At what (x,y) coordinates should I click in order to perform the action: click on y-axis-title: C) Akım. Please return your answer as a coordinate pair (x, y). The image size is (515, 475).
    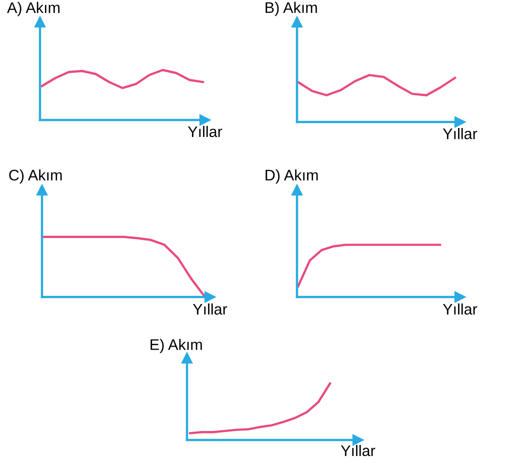
    Looking at the image, I should click on (35, 176).